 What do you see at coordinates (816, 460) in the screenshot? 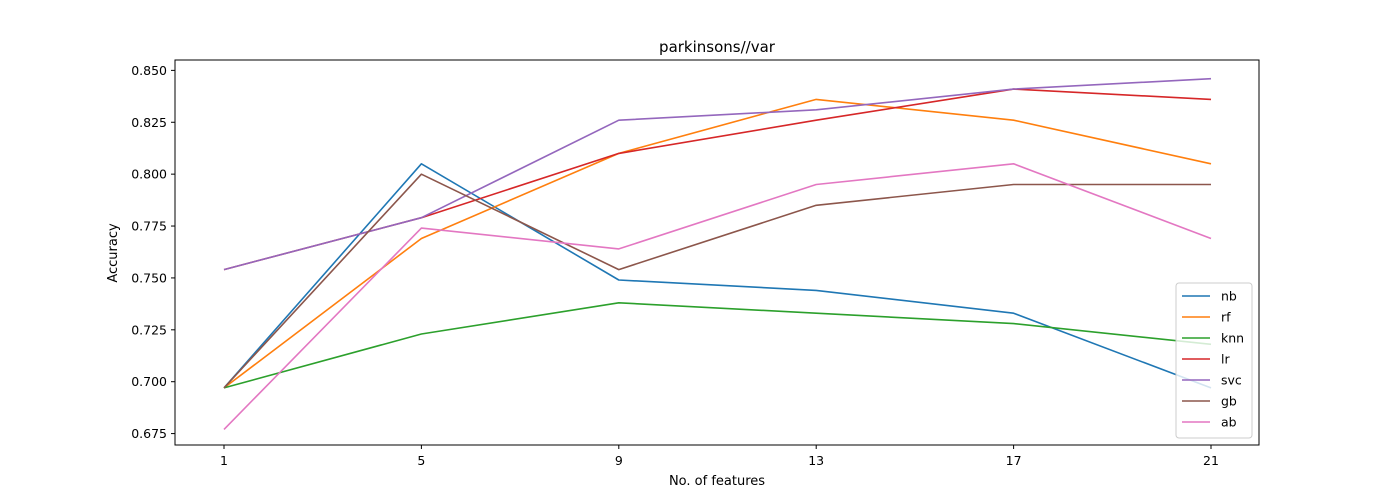
I see `x-tick-label: 13` at bounding box center [816, 460].